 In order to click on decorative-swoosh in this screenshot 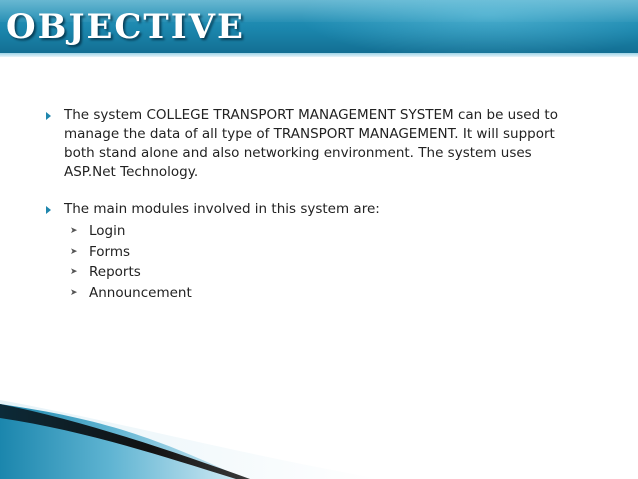, I will do `click(190, 439)`.